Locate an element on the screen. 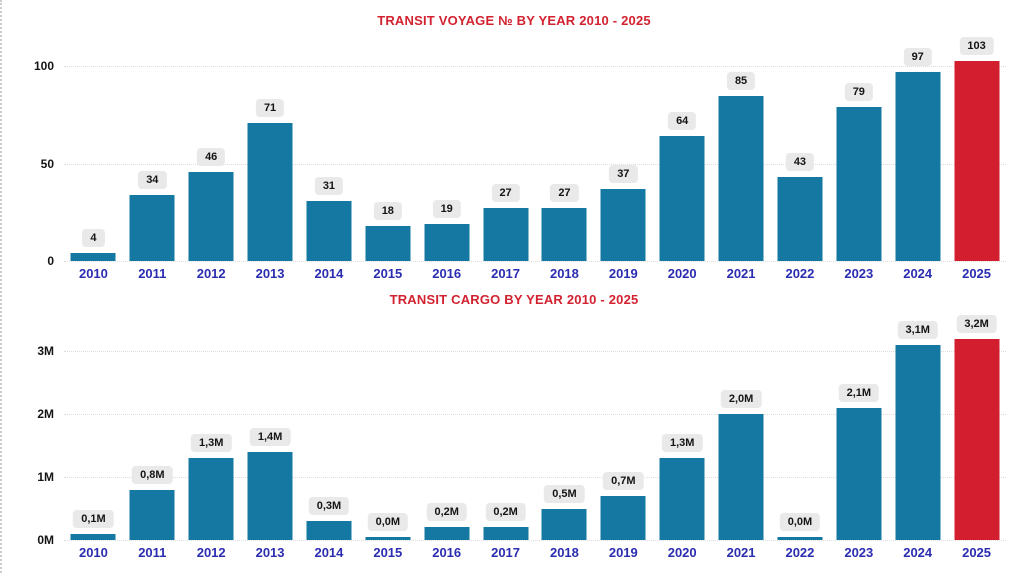 This screenshot has width=1024, height=573. bar-slot-2016: 19 2016 is located at coordinates (446, 163).